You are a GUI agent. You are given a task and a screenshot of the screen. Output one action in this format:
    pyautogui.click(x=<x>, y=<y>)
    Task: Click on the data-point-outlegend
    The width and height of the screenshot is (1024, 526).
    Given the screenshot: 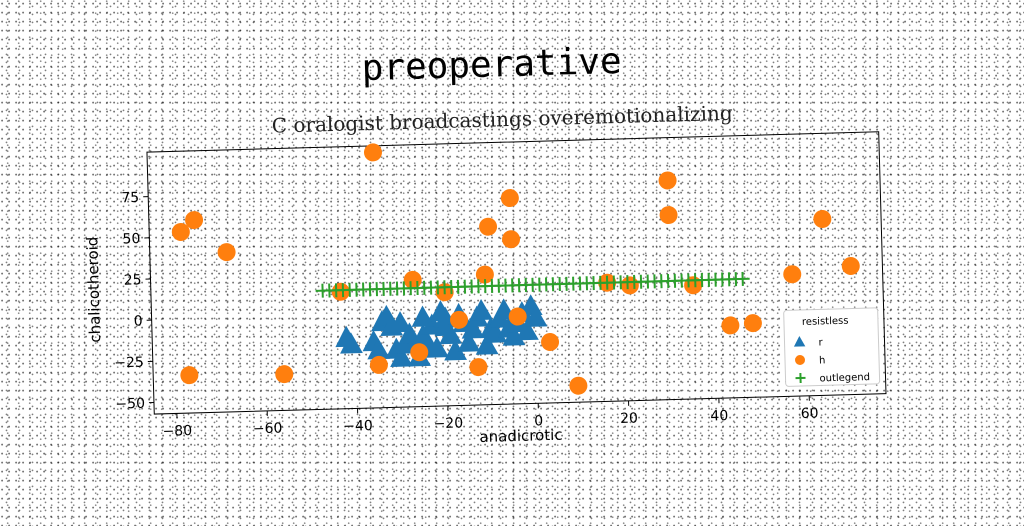 What is the action you would take?
    pyautogui.click(x=742, y=279)
    